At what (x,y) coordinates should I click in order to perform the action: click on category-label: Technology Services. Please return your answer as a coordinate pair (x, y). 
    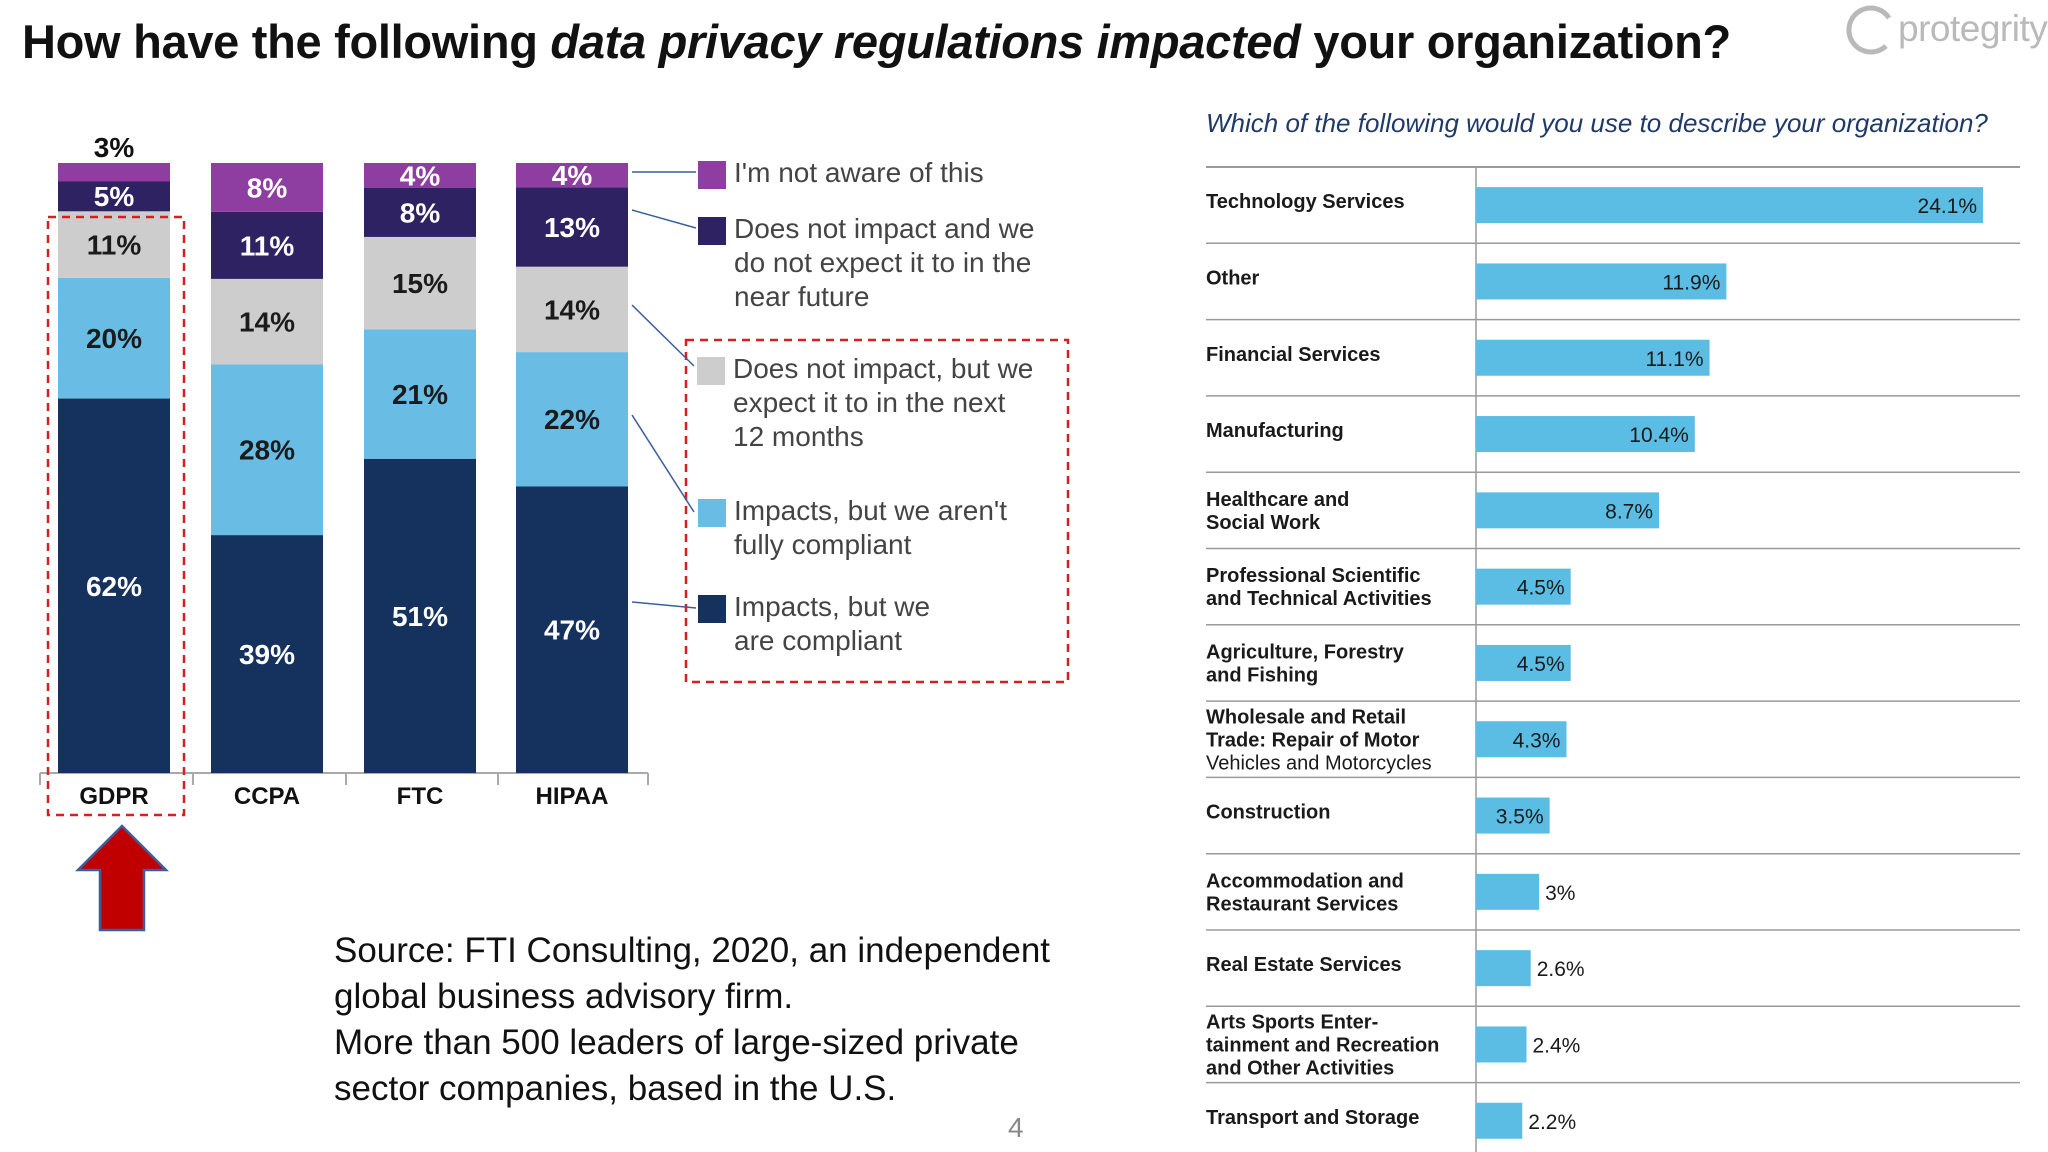
    Looking at the image, I should click on (1305, 202).